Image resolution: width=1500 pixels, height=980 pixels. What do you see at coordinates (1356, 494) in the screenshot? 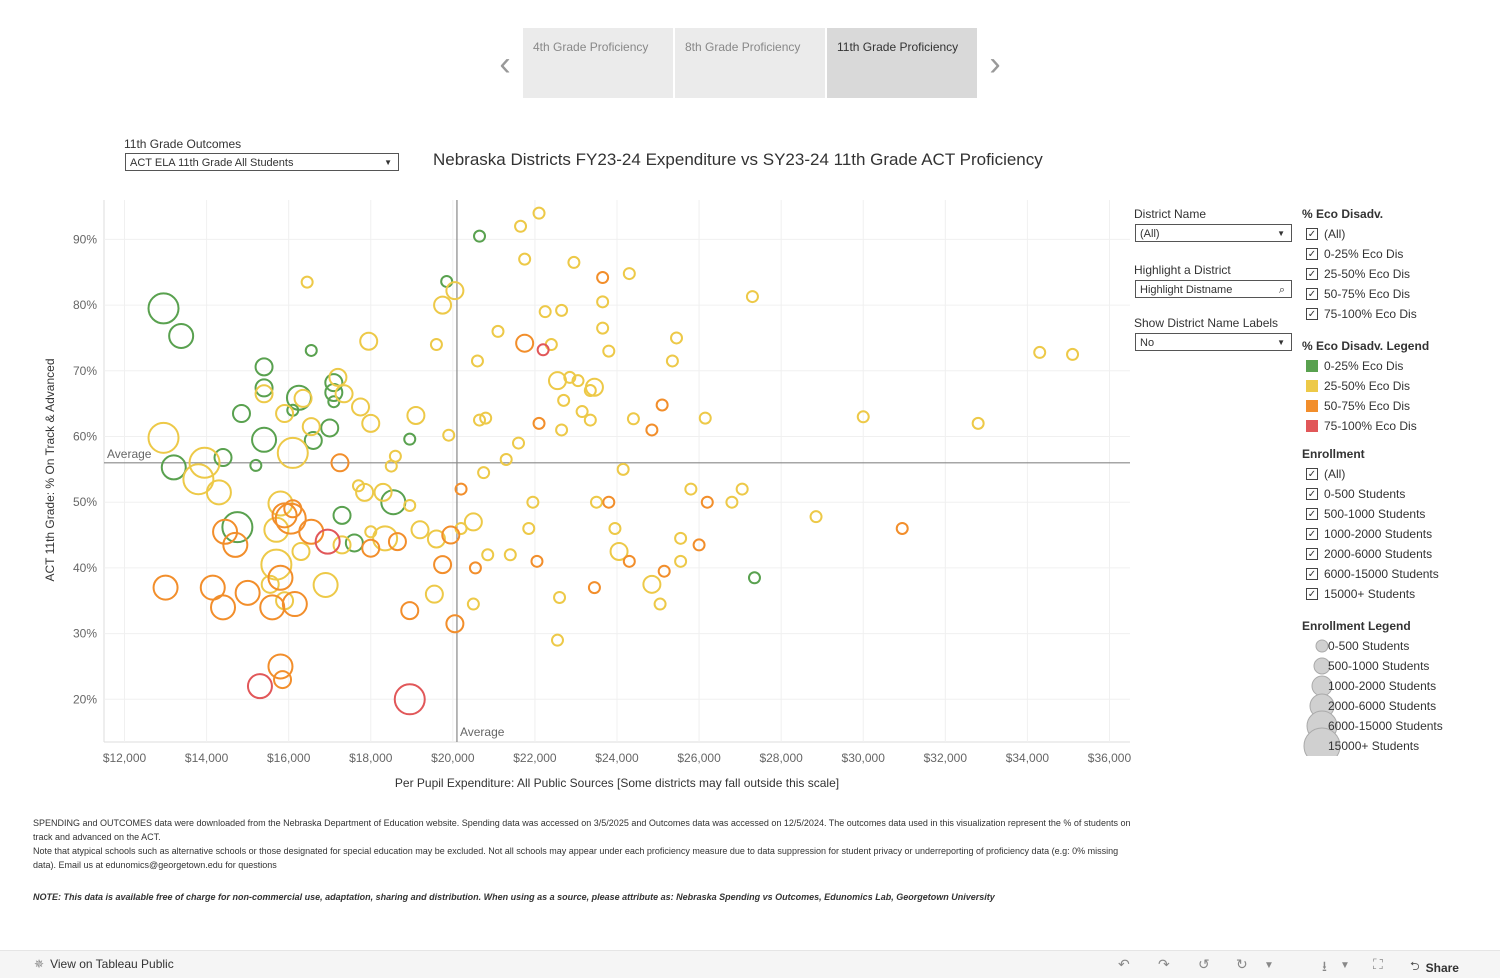
I see `enroll-filter-item: ✓ 0-500 Students` at bounding box center [1356, 494].